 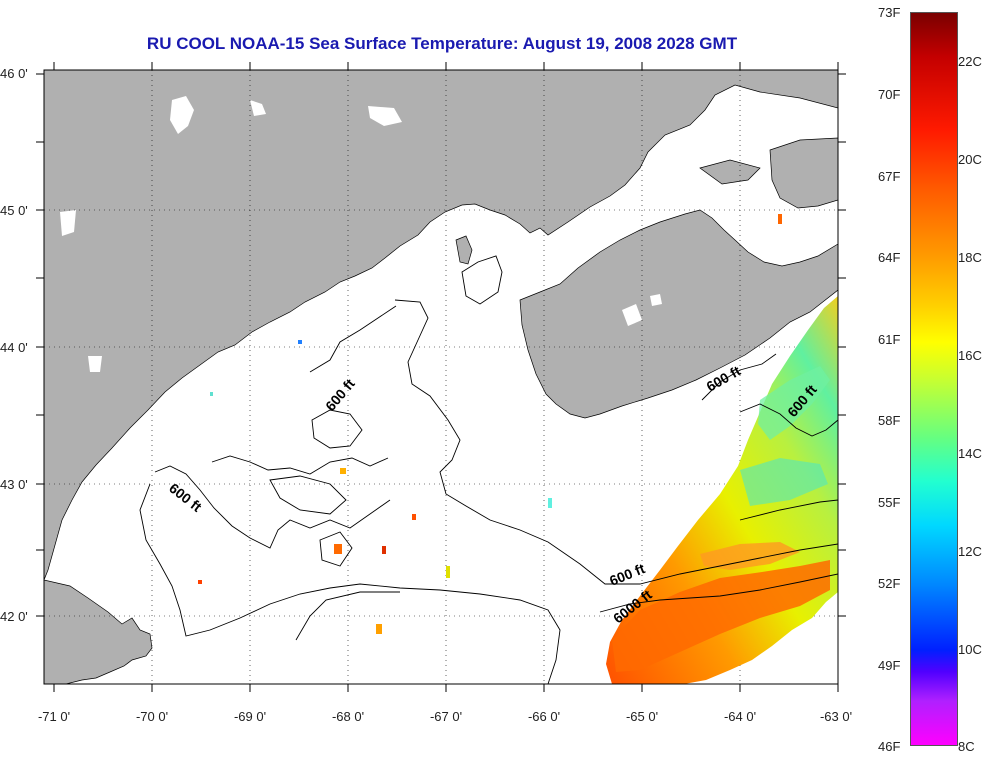 I want to click on lat-label: 46 0', so click(x=14, y=73).